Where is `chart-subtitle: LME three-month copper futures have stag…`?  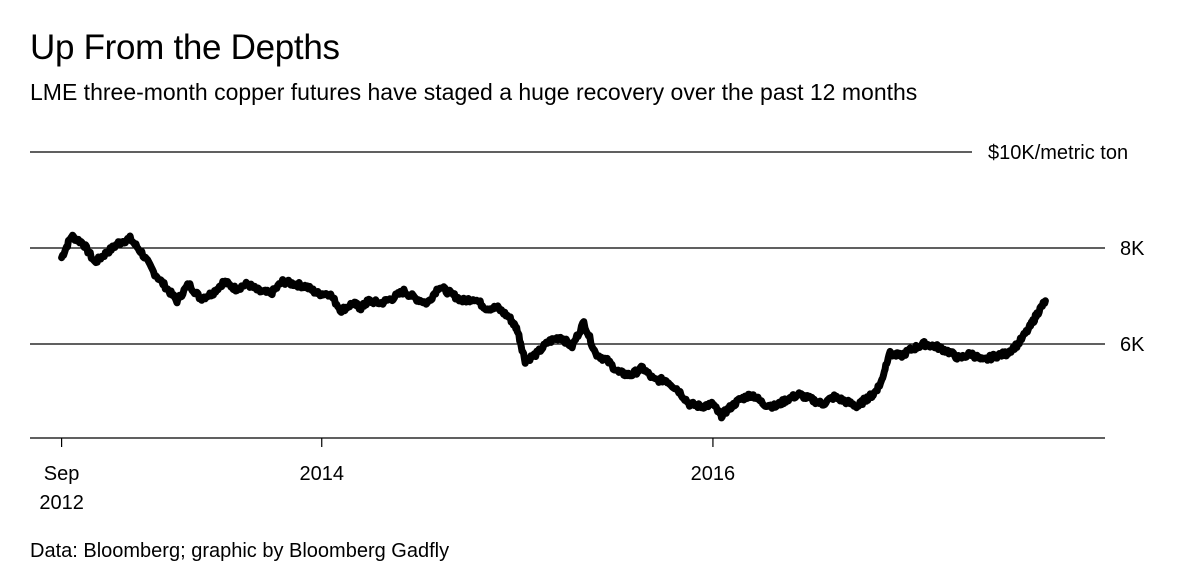
chart-subtitle: LME three-month copper futures have stag… is located at coordinates (474, 92).